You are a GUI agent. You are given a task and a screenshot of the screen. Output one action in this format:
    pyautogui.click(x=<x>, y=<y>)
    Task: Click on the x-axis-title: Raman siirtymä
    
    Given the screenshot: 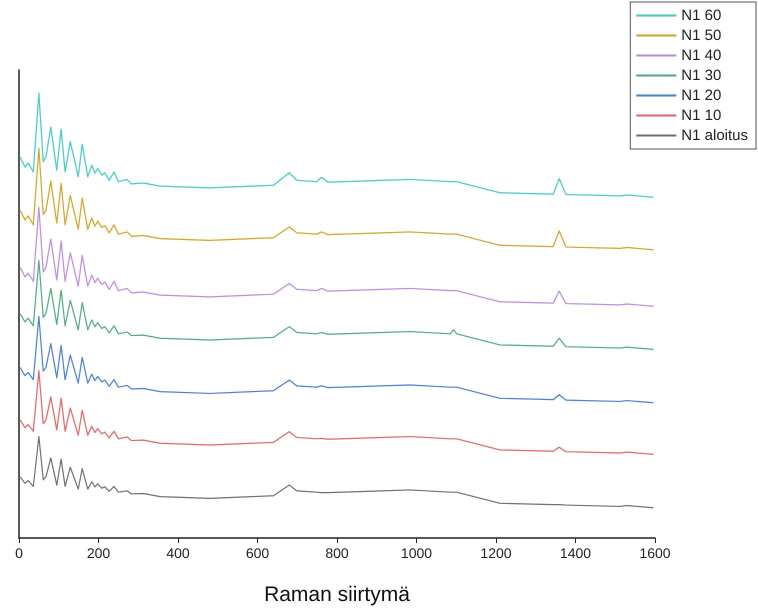 What is the action you would take?
    pyautogui.click(x=337, y=594)
    